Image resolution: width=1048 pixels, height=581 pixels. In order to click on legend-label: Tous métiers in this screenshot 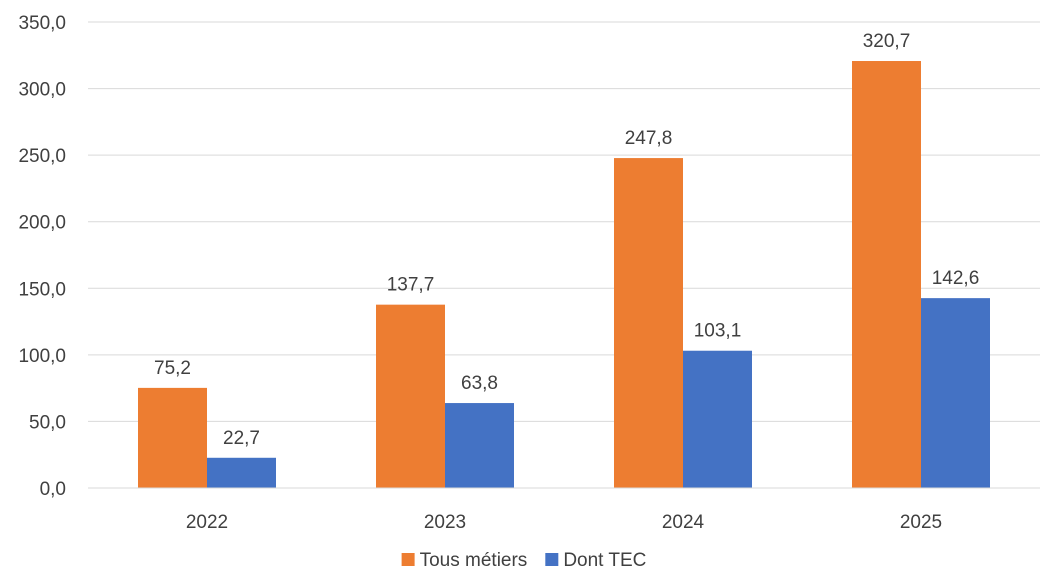, I will do `click(474, 560)`.